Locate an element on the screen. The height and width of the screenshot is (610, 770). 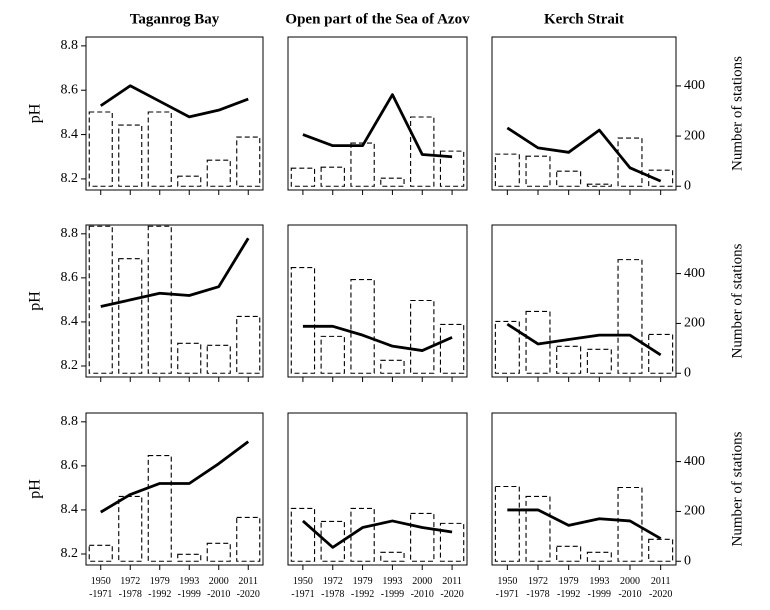
y-tick-label: 8.6 is located at coordinates (70, 89).